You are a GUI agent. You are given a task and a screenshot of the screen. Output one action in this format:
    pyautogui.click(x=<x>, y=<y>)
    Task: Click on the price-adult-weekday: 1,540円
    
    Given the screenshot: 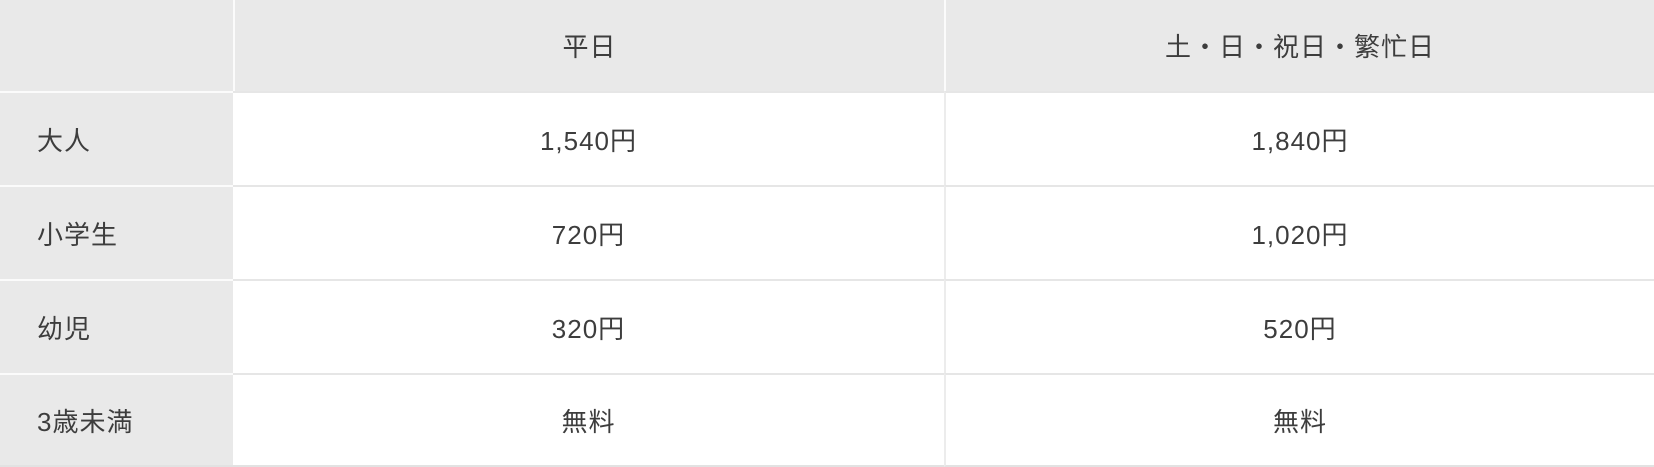 What is the action you would take?
    pyautogui.click(x=588, y=138)
    